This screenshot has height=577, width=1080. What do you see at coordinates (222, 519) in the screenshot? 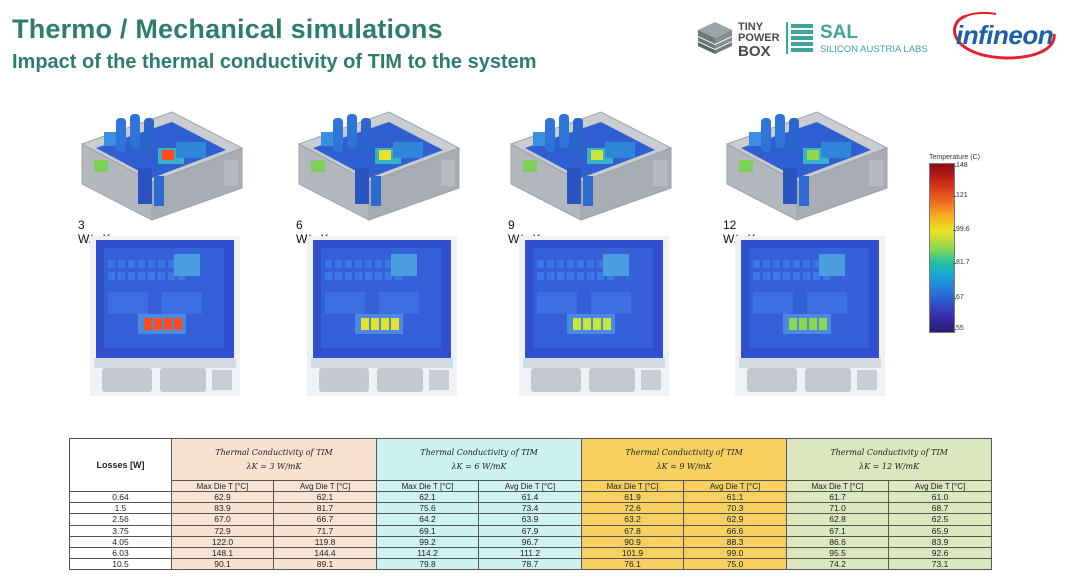
I see `max-die-temp-cell: 67.0` at bounding box center [222, 519].